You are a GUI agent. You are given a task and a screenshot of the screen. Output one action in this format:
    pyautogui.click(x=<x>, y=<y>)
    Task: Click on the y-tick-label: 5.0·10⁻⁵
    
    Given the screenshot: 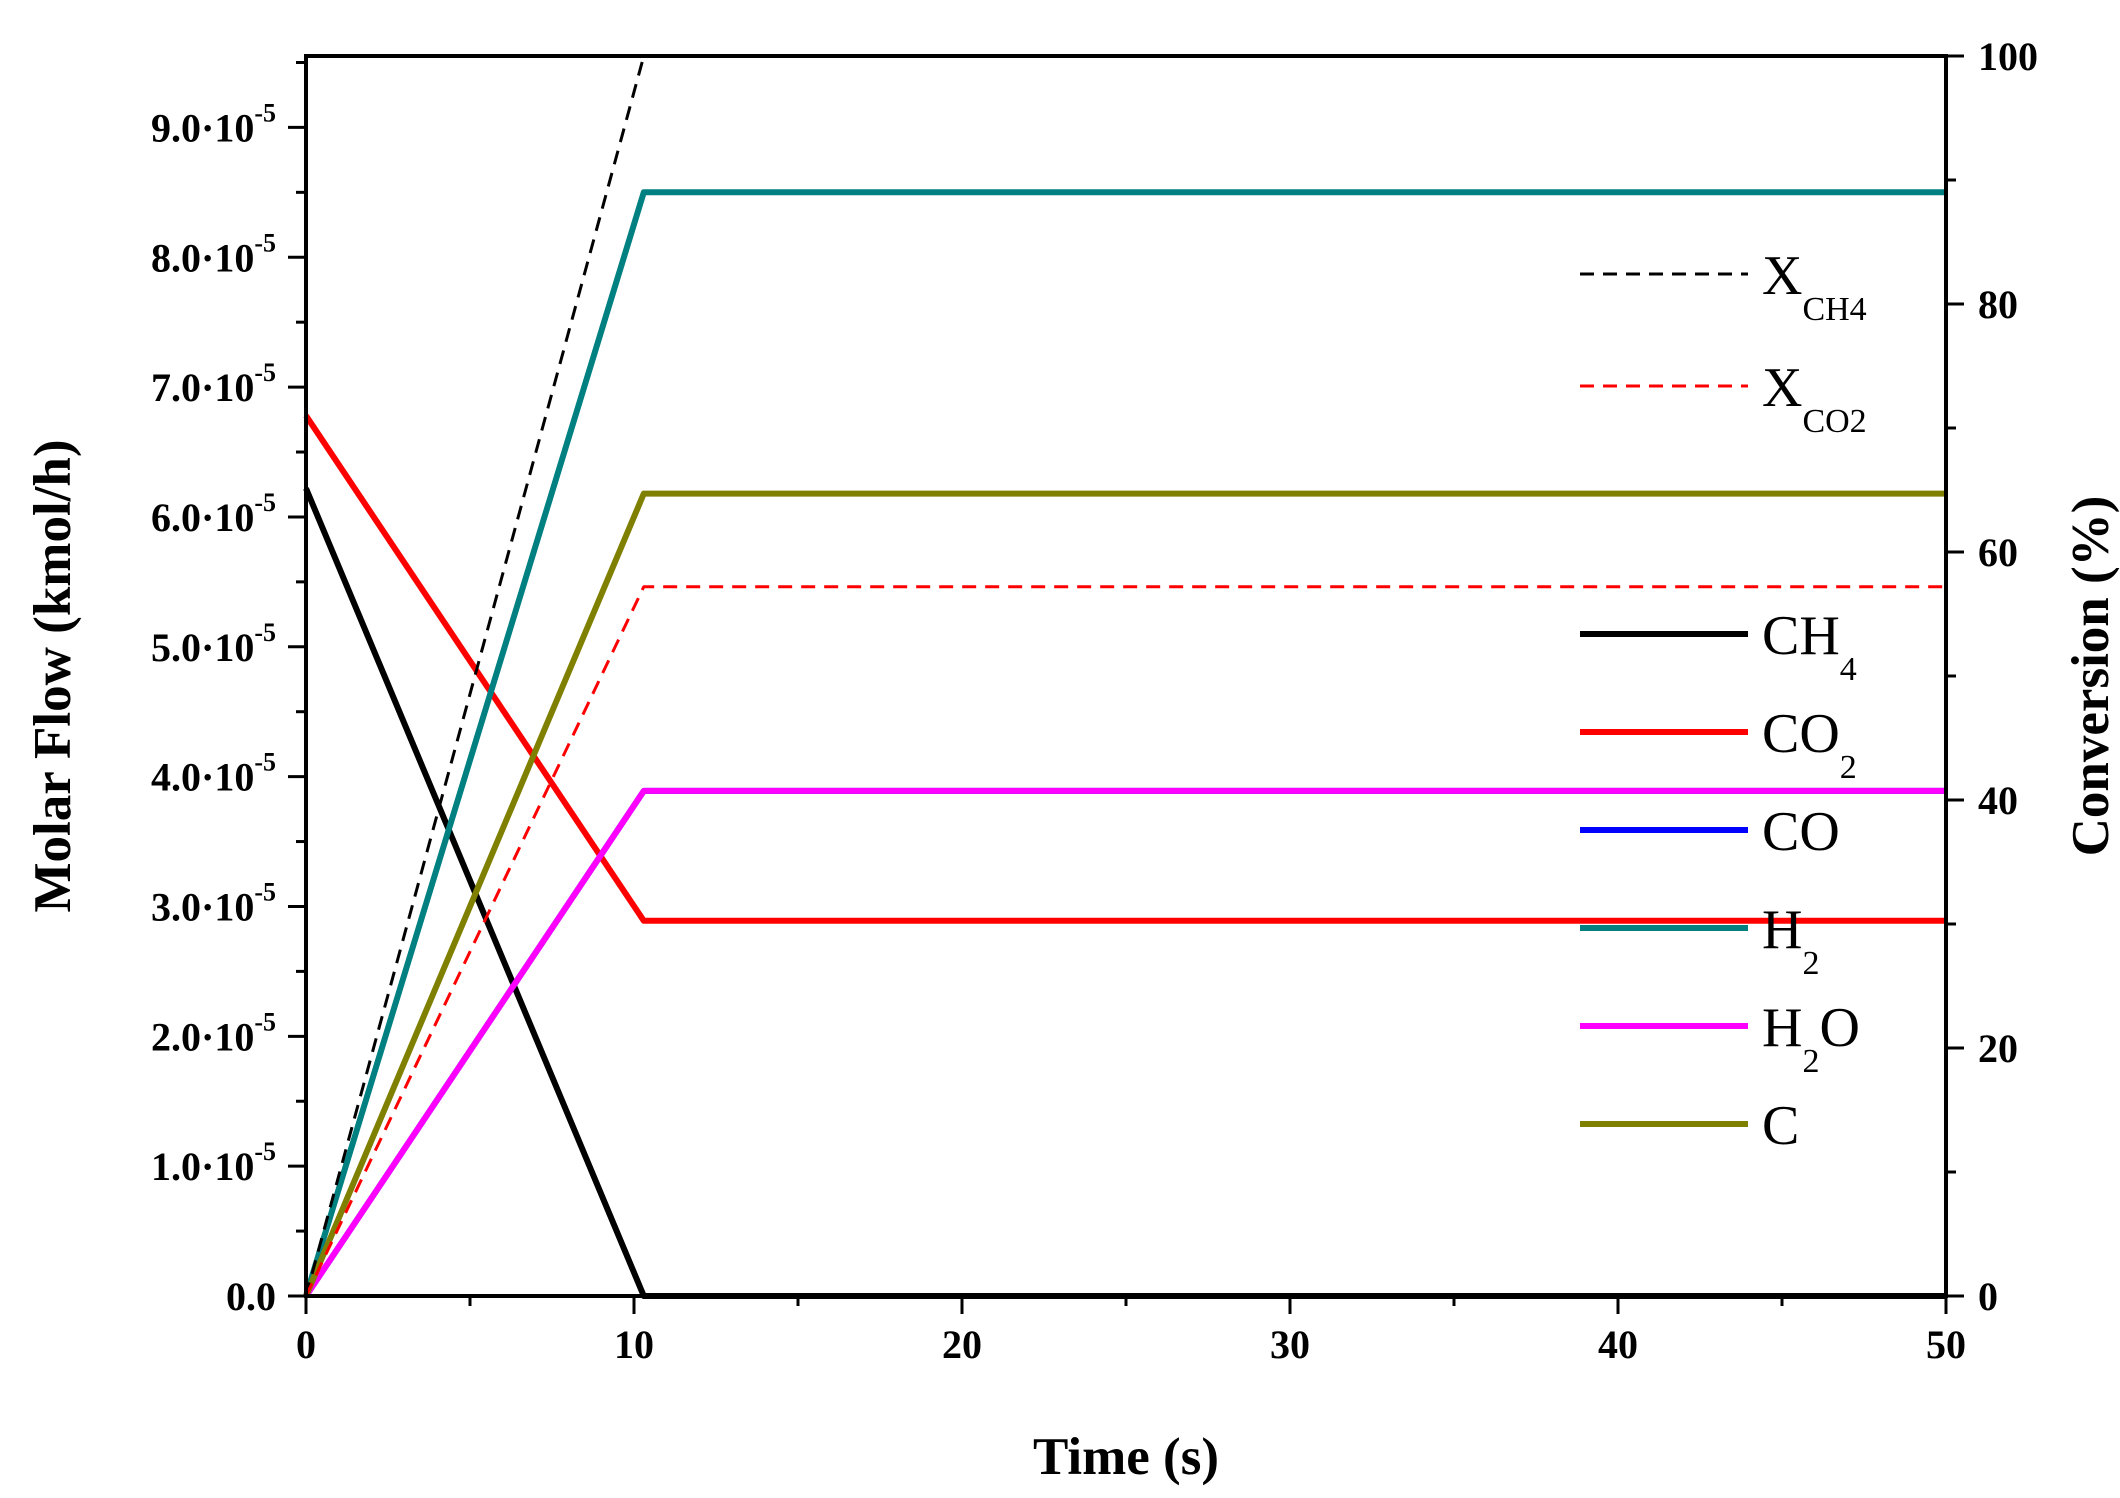 What is the action you would take?
    pyautogui.click(x=213, y=644)
    